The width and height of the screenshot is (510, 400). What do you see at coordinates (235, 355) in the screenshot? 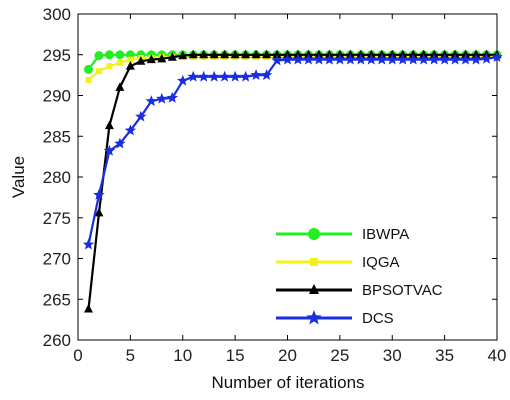
I see `x-tick-label: 15` at bounding box center [235, 355].